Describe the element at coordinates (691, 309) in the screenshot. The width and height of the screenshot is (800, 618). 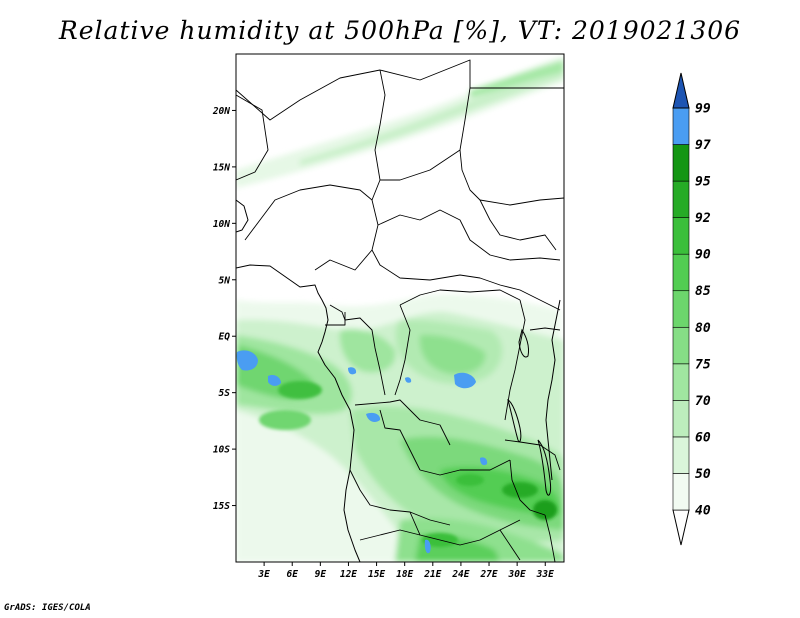
I see `colorbar: 40 50 60 70 75 80 85 90 92 95 97 99` at that location.